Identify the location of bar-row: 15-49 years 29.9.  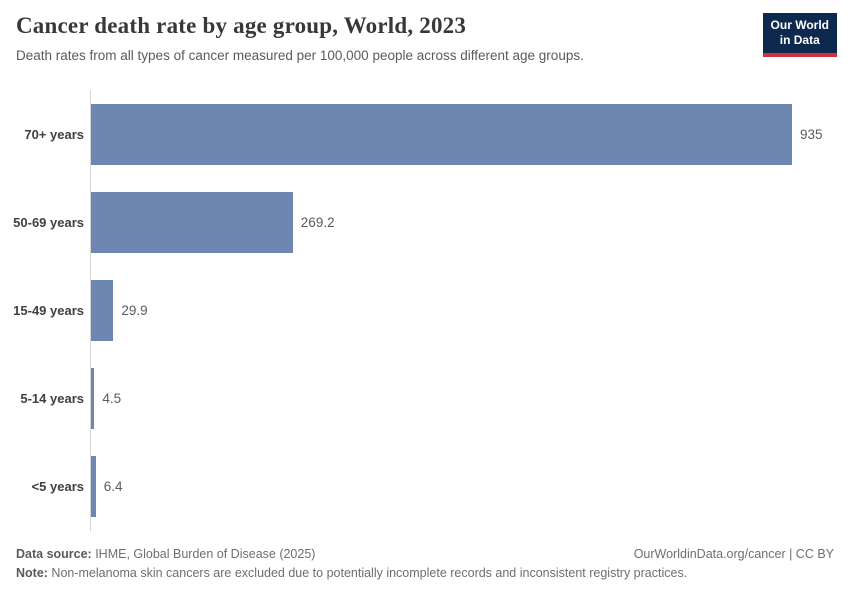
(417, 310).